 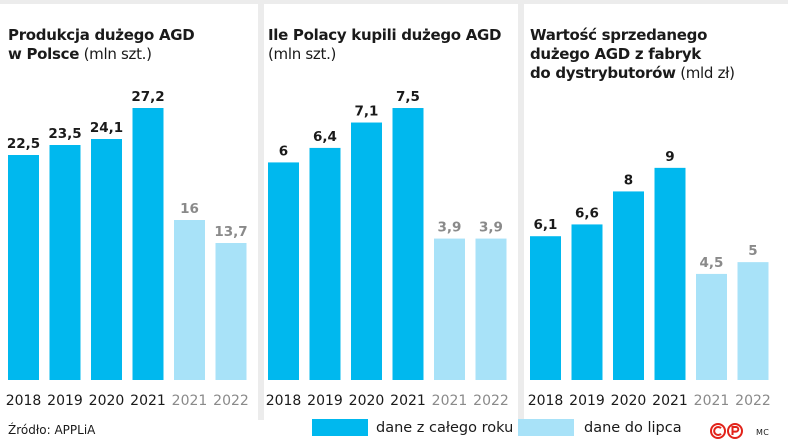 I want to click on chart-title-line: Ile Polacy kupili dużego AGD, so click(x=385, y=35).